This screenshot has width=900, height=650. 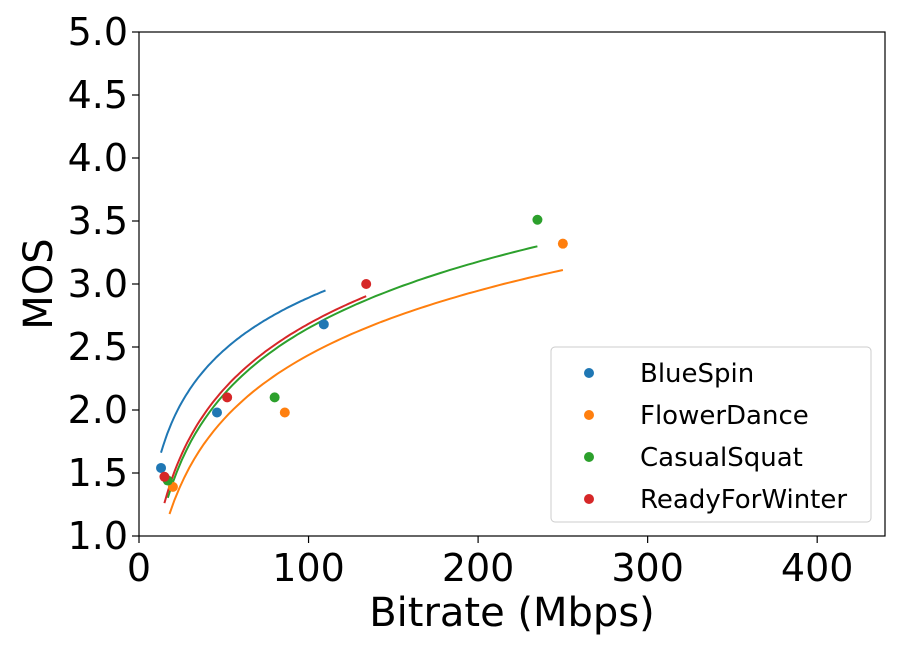 What do you see at coordinates (721, 458) in the screenshot?
I see `legend-label-casualsquat: CasualSquat` at bounding box center [721, 458].